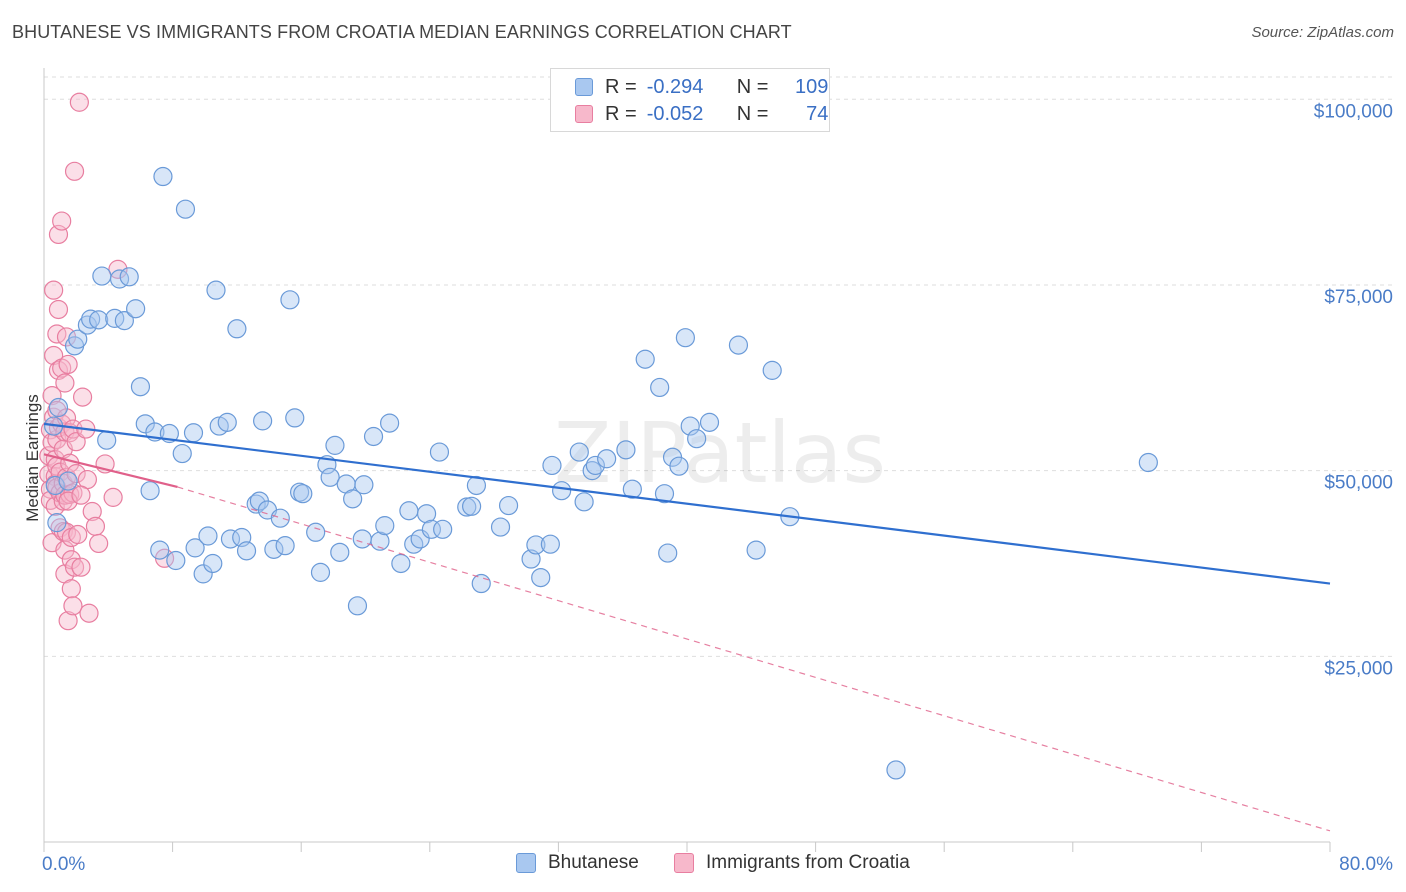  Describe the element at coordinates (817, 113) in the screenshot. I see `n-value: 74` at that location.